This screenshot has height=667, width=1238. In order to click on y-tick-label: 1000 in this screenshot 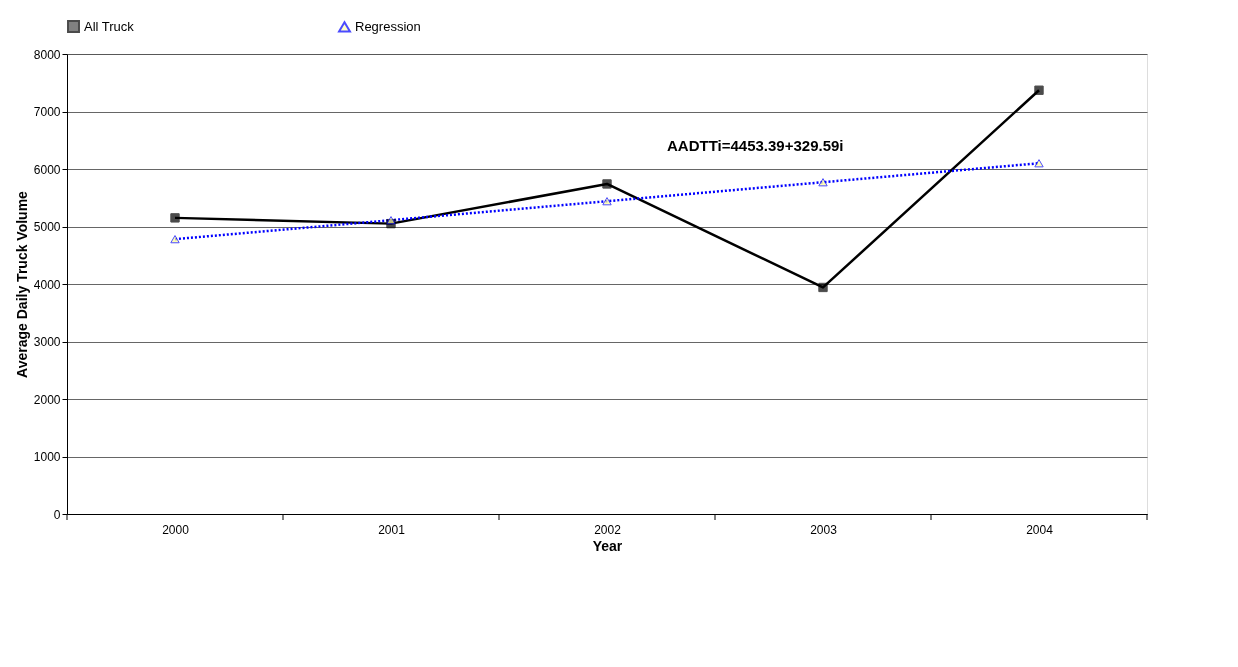, I will do `click(47, 457)`.